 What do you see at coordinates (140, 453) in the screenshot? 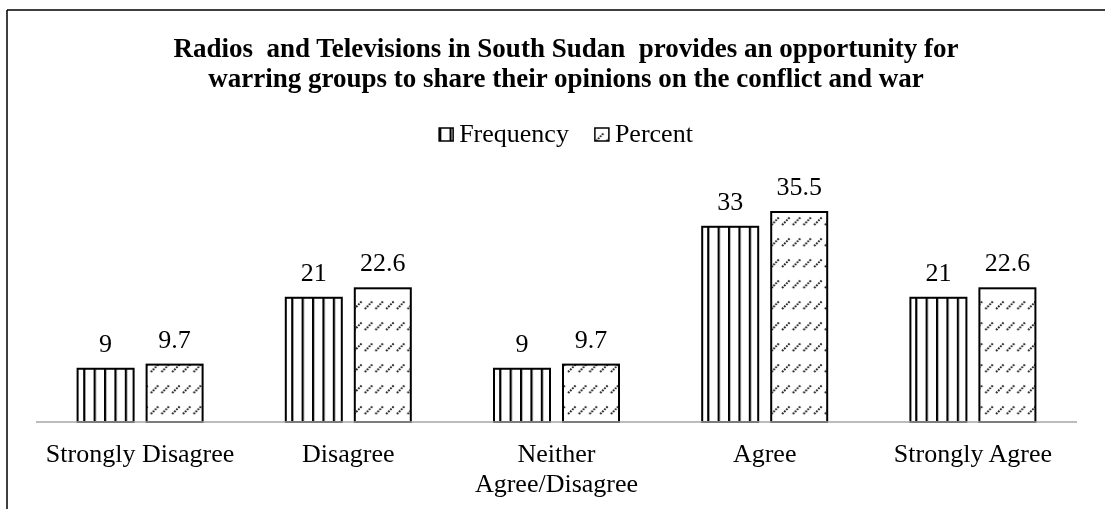
I see `x-tick-label: Strongly Disagree` at bounding box center [140, 453].